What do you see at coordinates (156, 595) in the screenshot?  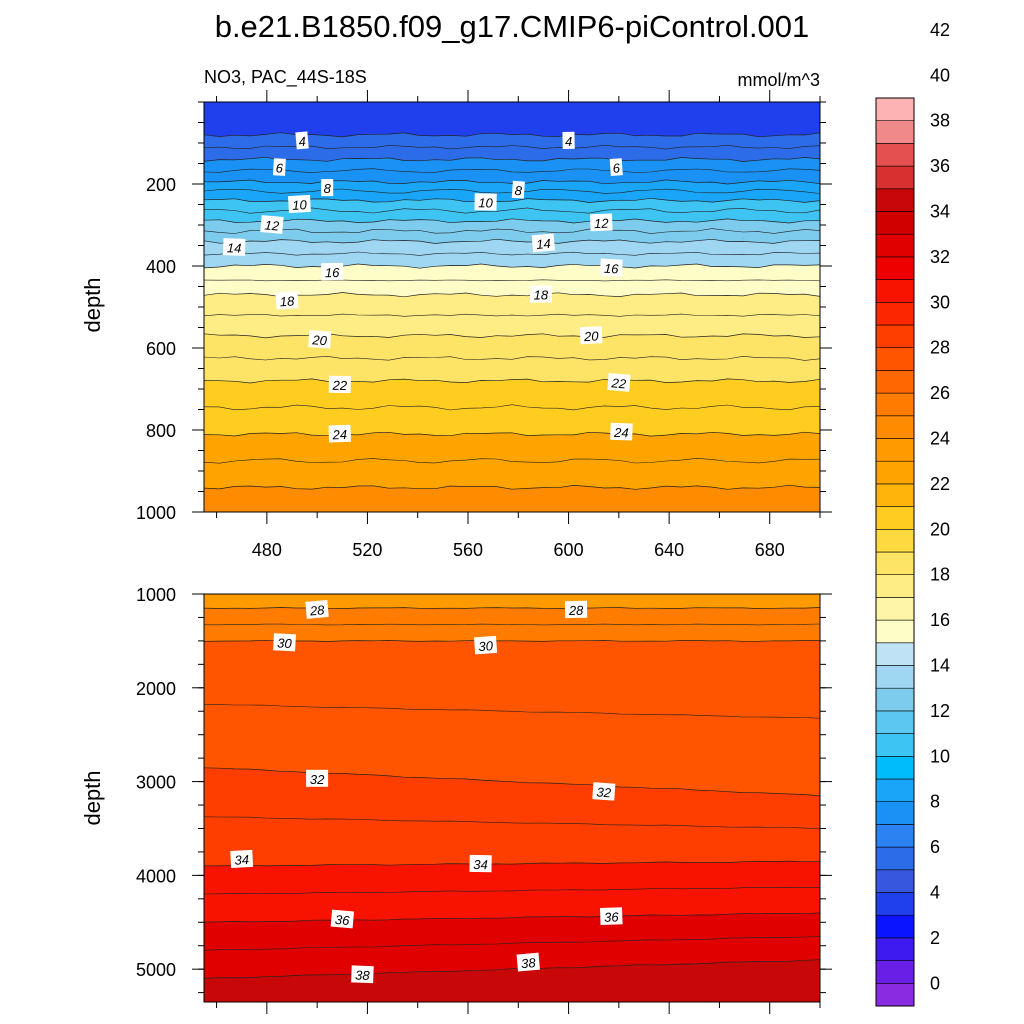 I see `y-tick-label: 1000` at bounding box center [156, 595].